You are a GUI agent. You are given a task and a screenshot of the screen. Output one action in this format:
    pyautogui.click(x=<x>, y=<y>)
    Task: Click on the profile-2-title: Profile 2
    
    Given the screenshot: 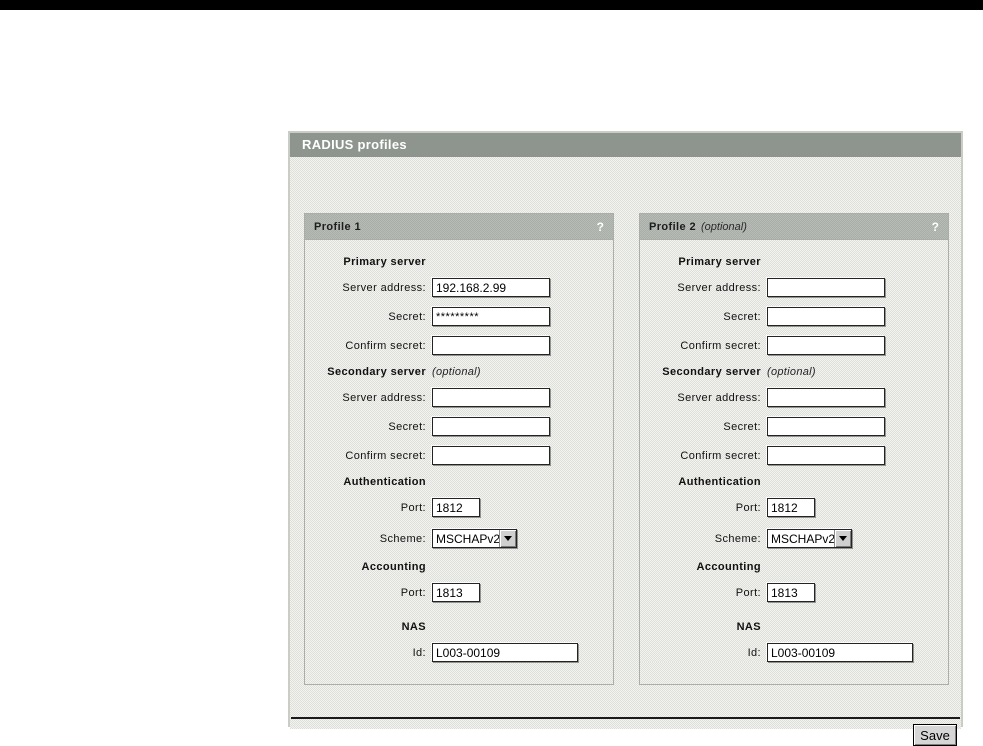 What is the action you would take?
    pyautogui.click(x=673, y=226)
    